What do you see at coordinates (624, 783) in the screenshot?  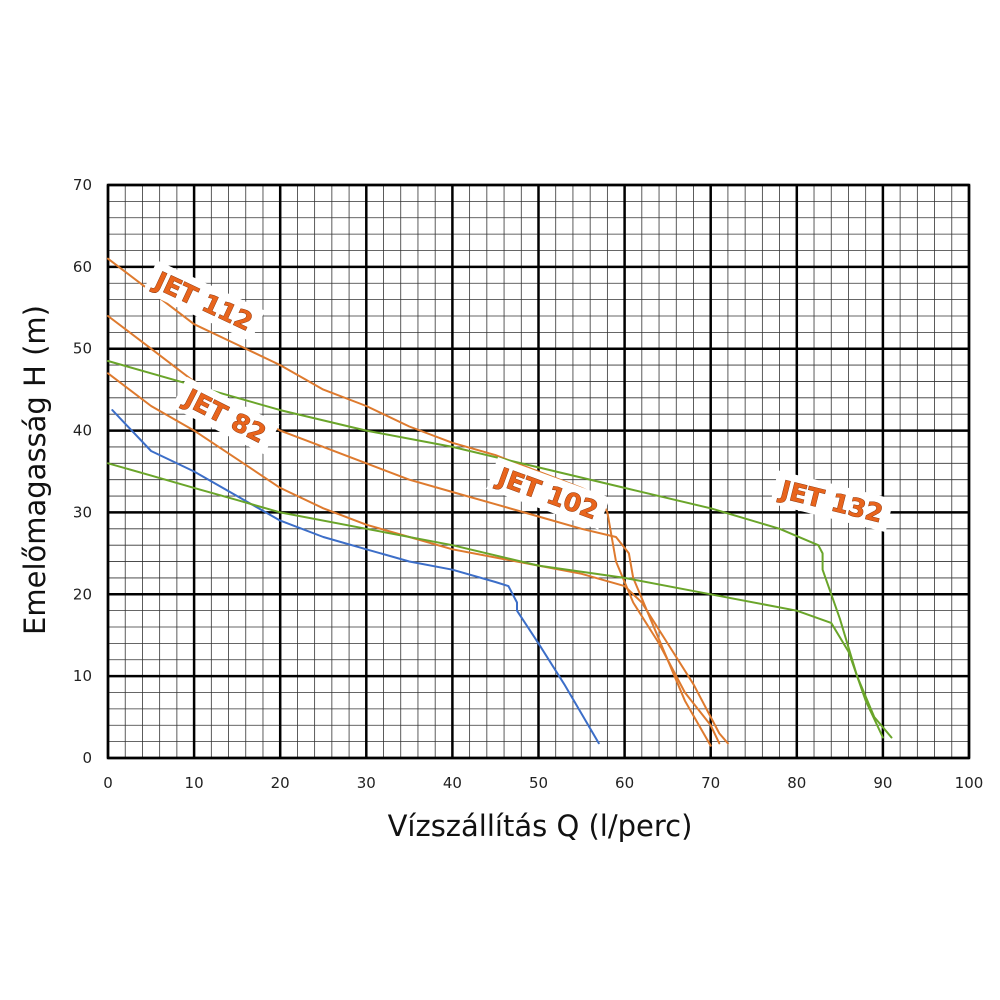 I see `x-tick-label: 60` at bounding box center [624, 783].